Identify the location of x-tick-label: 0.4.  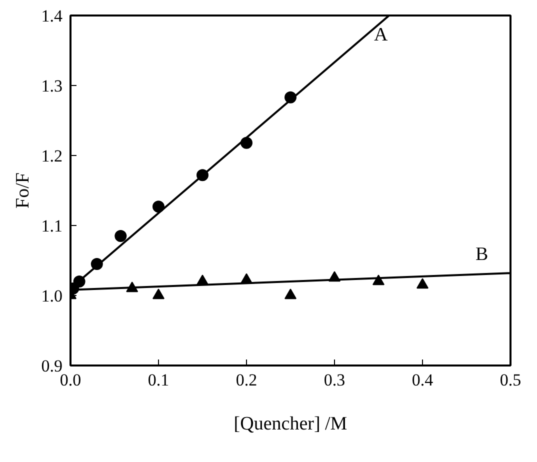
(423, 380).